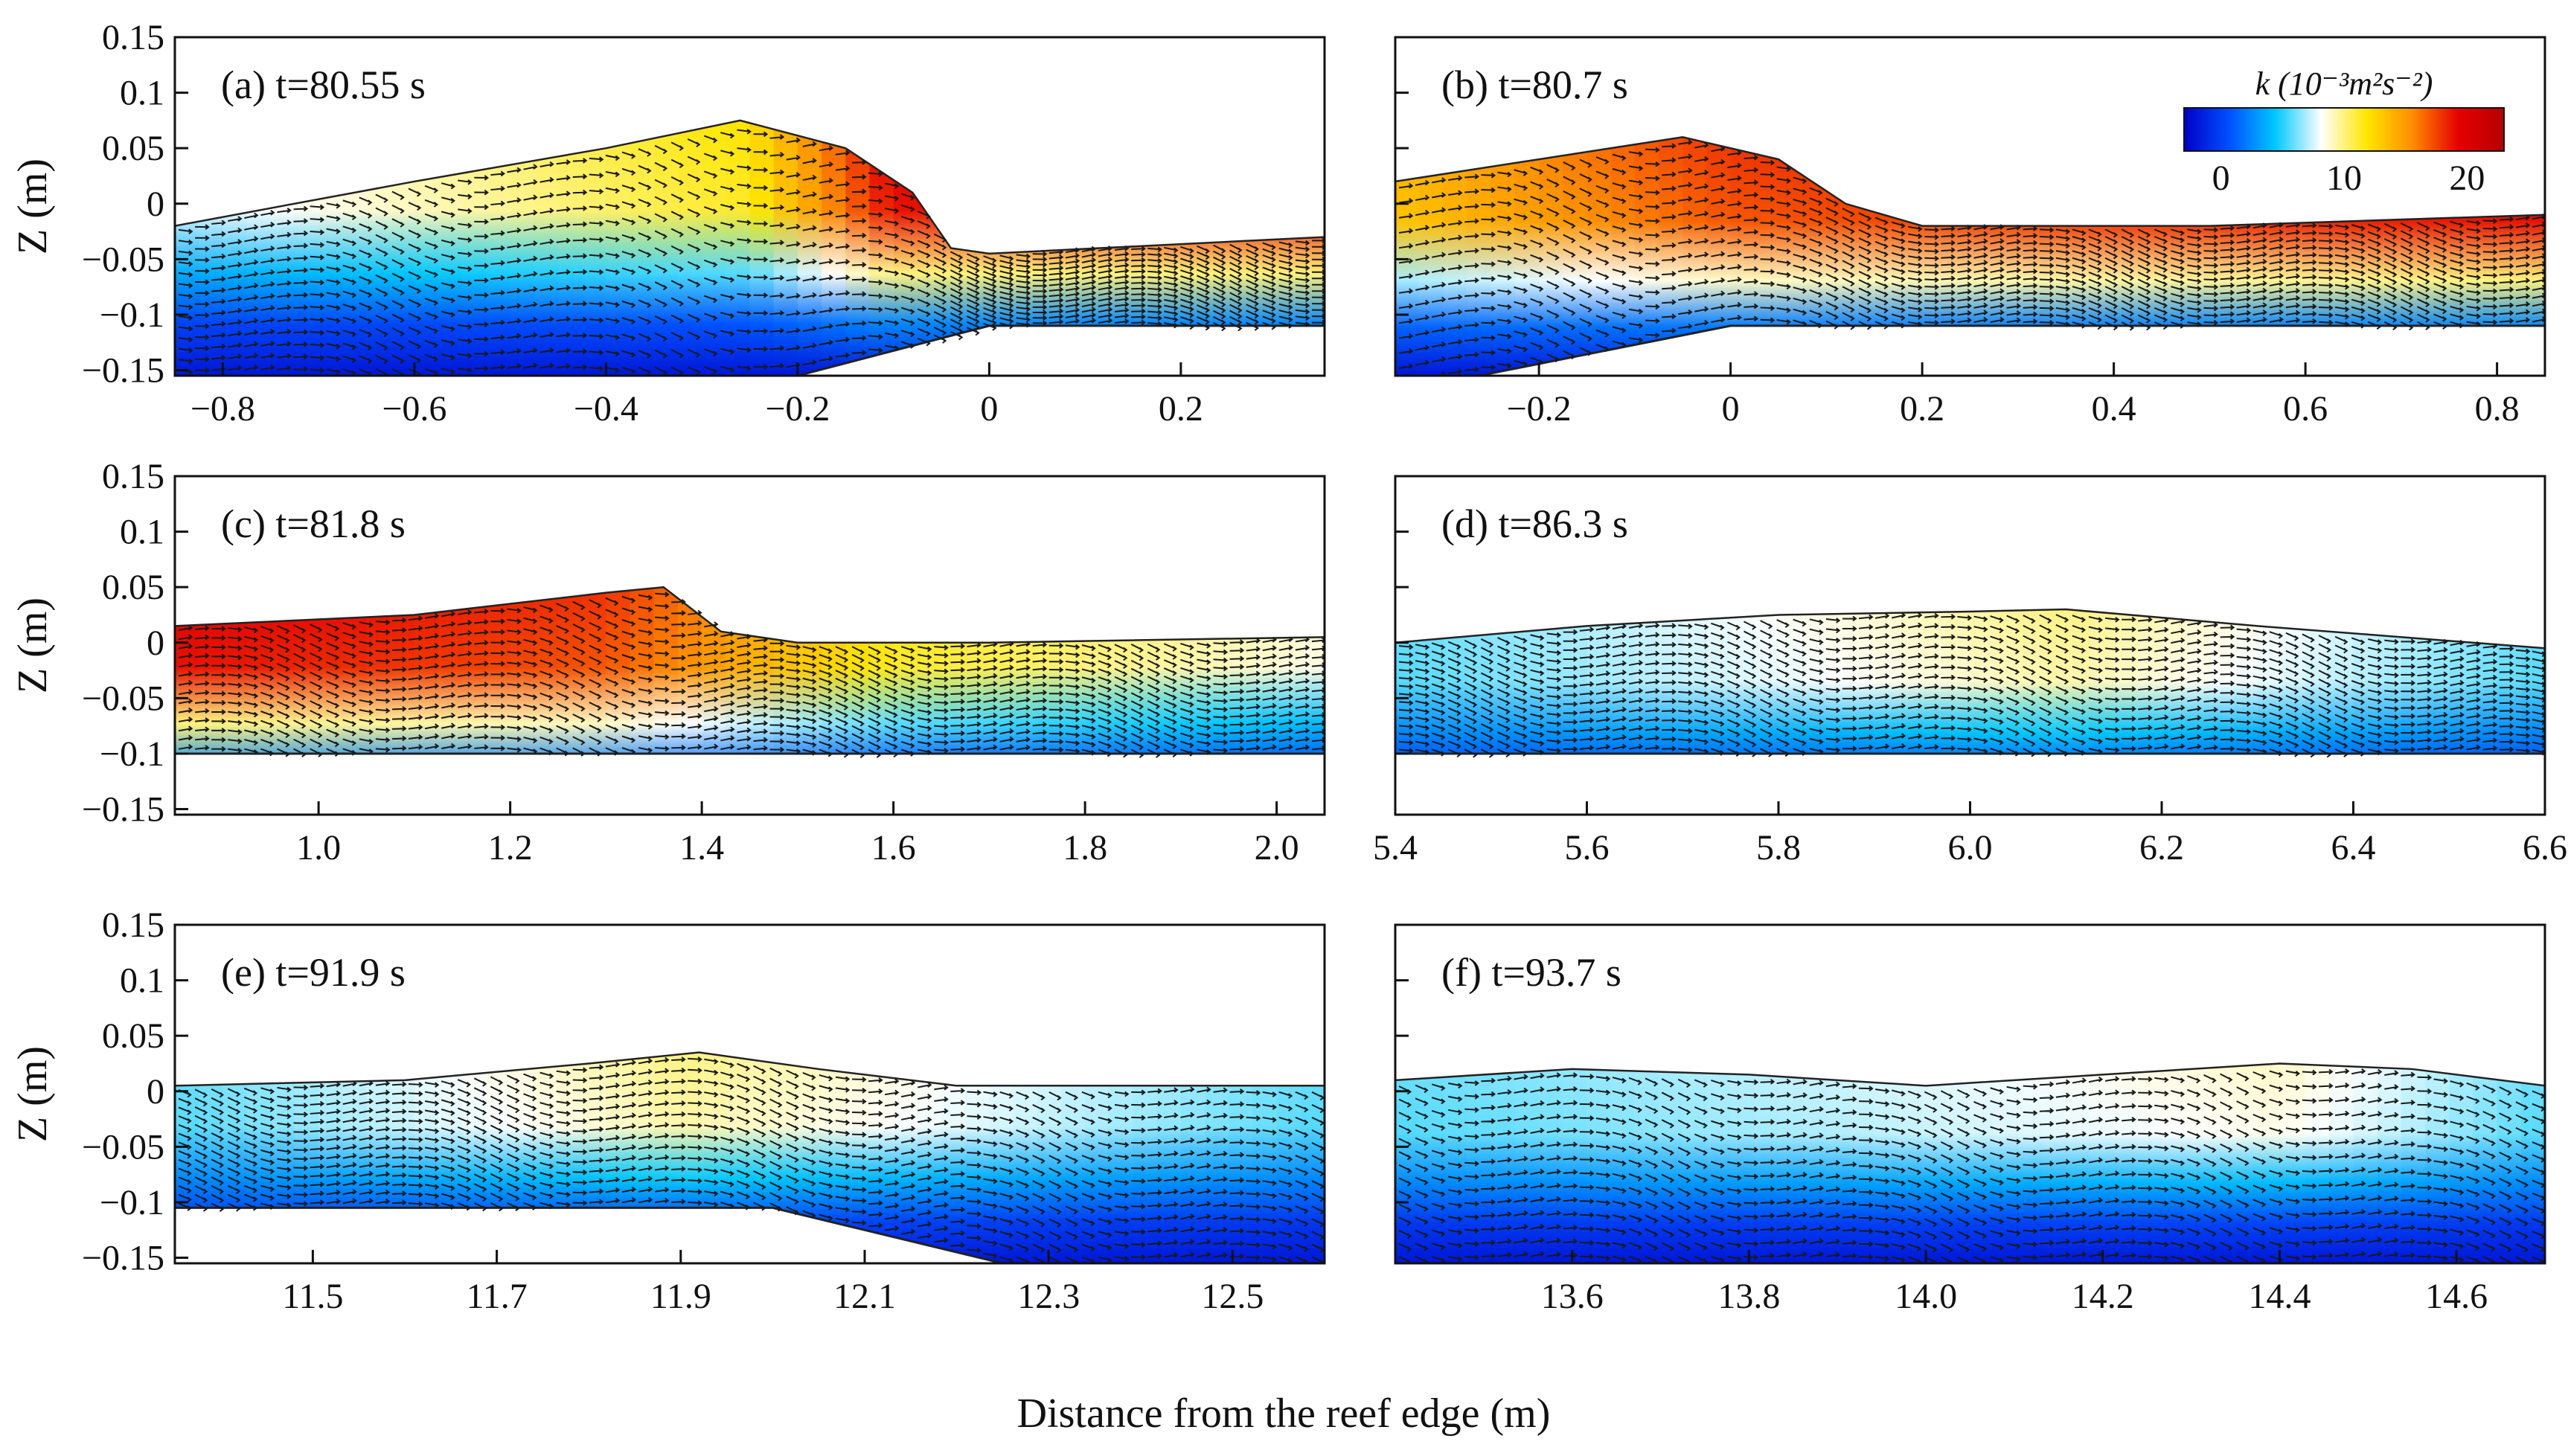 This screenshot has height=1456, width=2568. I want to click on x-tick-label: 0.8, so click(2497, 409).